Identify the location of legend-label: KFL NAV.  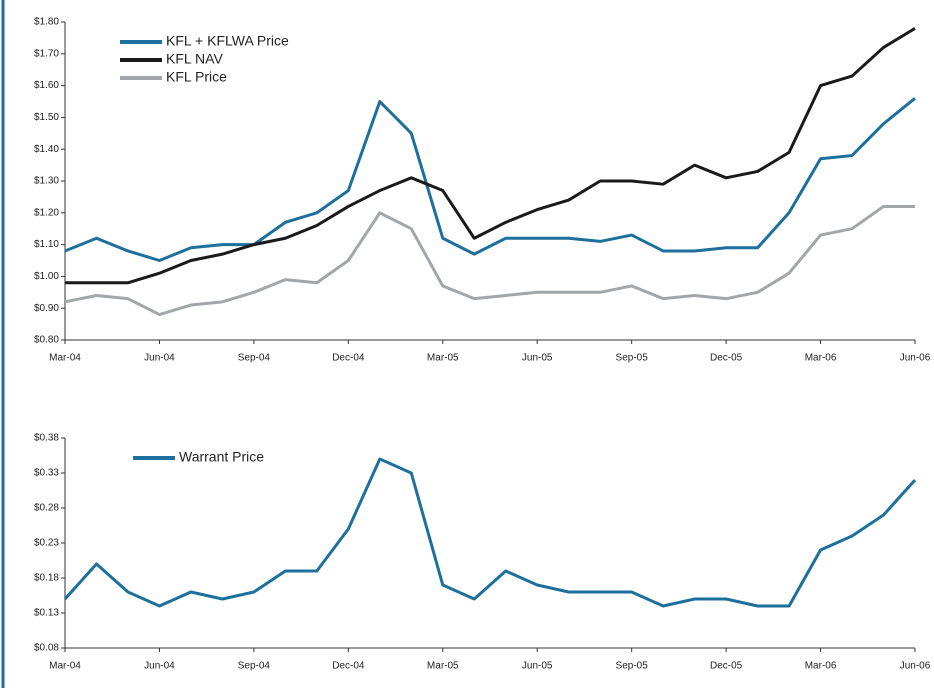
(194, 59).